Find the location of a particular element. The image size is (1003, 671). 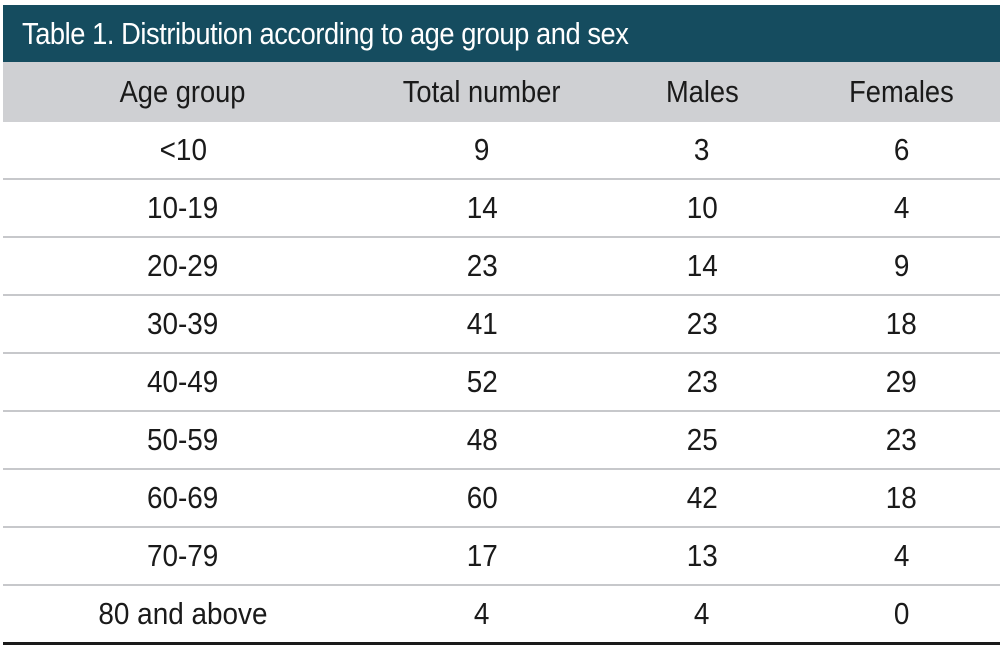

column-header-total-number: Total number is located at coordinates (482, 92).